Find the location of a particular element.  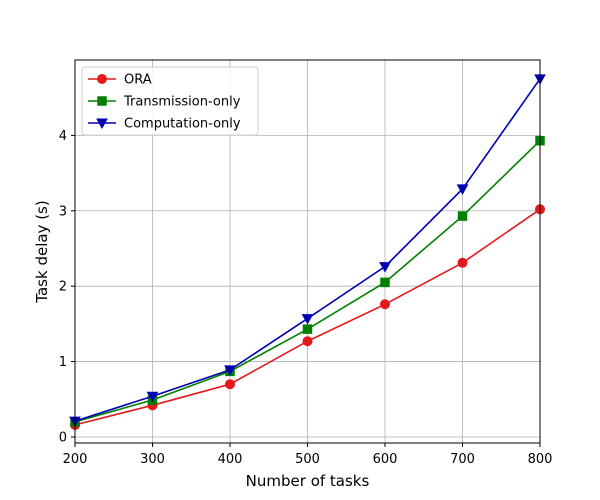

x-tick-label: 400 is located at coordinates (230, 459).